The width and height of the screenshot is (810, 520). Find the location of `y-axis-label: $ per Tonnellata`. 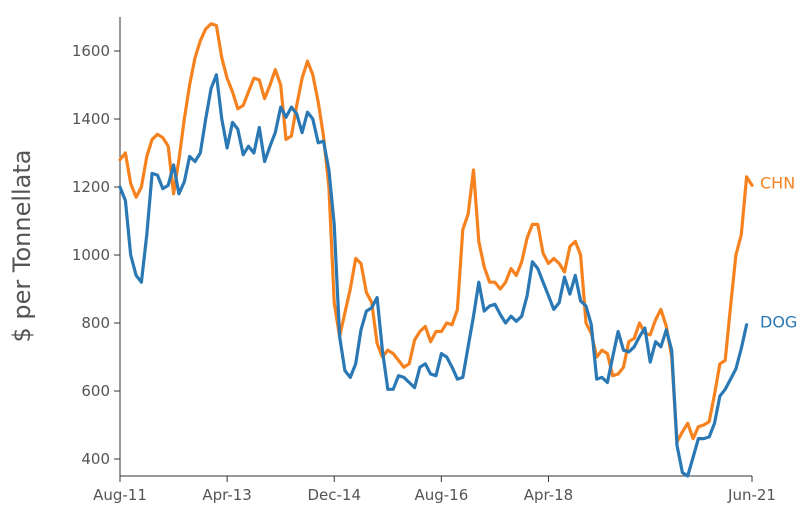

y-axis-label: $ per Tonnellata is located at coordinates (22, 245).